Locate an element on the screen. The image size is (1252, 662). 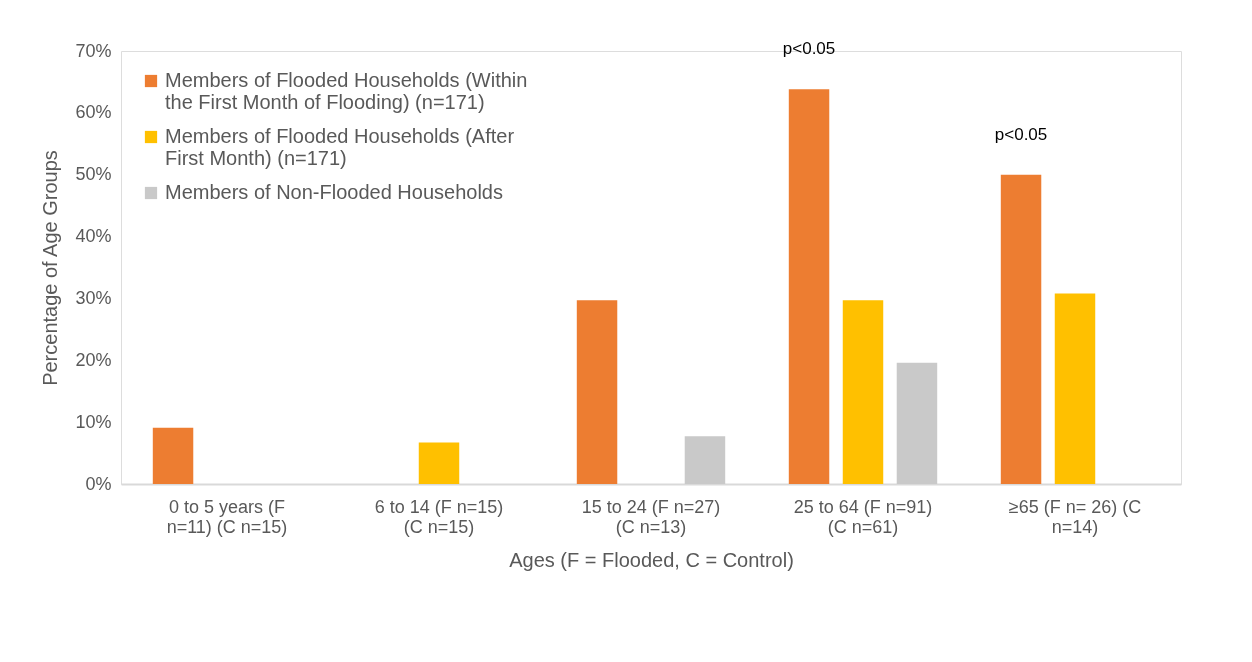
y-tick-label: 20% is located at coordinates (93, 359).